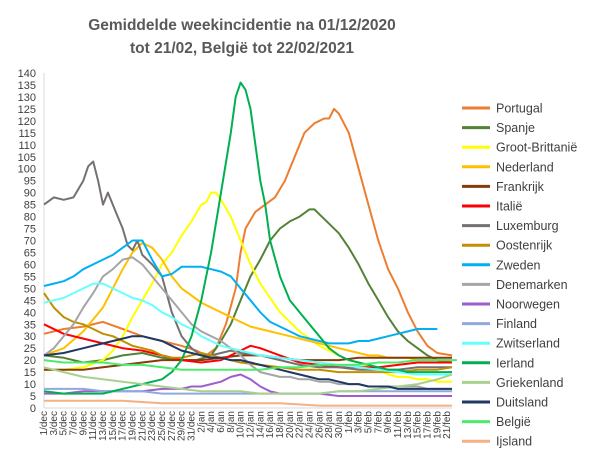 The image size is (603, 472). What do you see at coordinates (309, 424) in the screenshot?
I see `x-tick-label: 24/jan` at bounding box center [309, 424].